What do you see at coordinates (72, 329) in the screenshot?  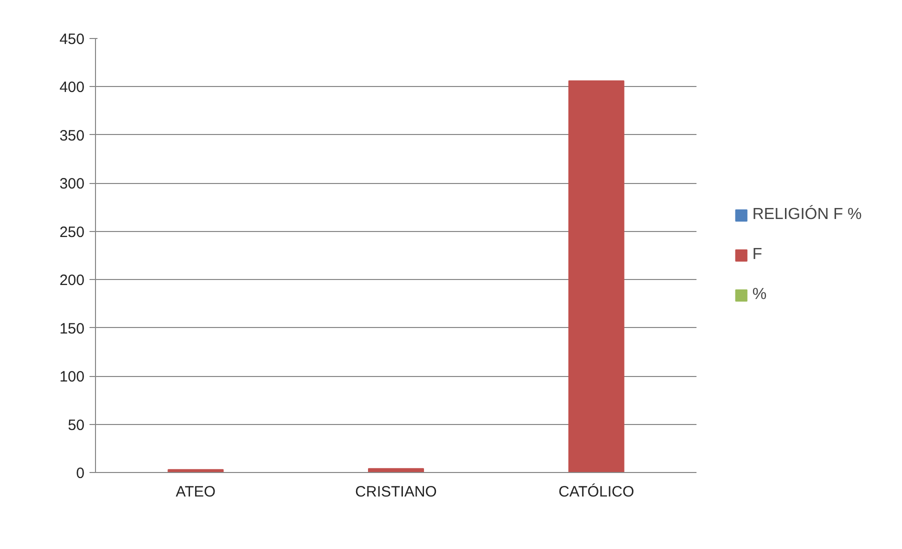 I see `y-tick-label: 150` at bounding box center [72, 329].